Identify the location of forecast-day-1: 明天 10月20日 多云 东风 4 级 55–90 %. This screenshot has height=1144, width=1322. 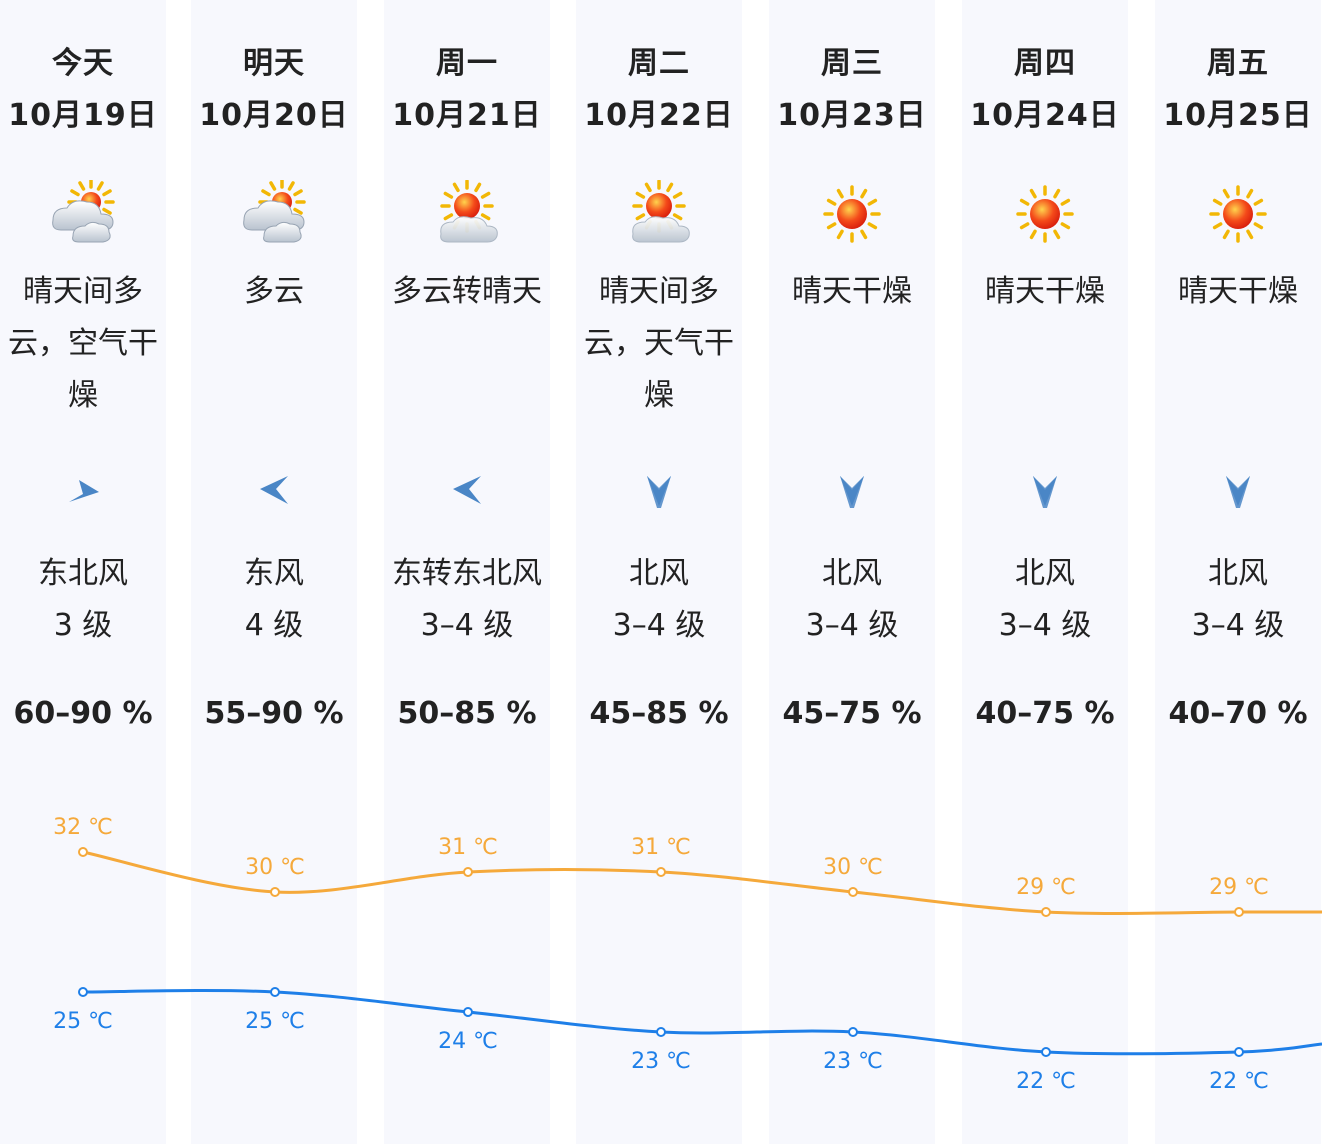
(274, 572).